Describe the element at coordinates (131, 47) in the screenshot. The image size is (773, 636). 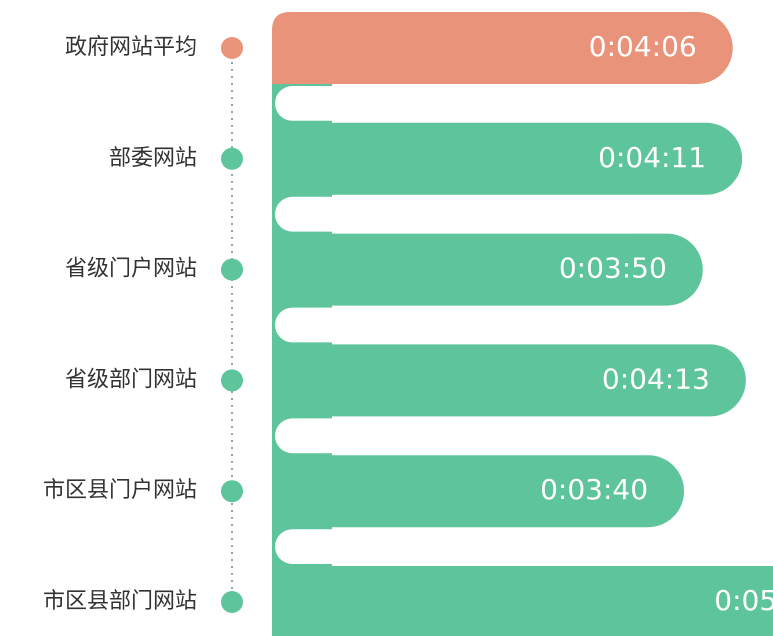
I see `category-label: 政府网站平均` at that location.